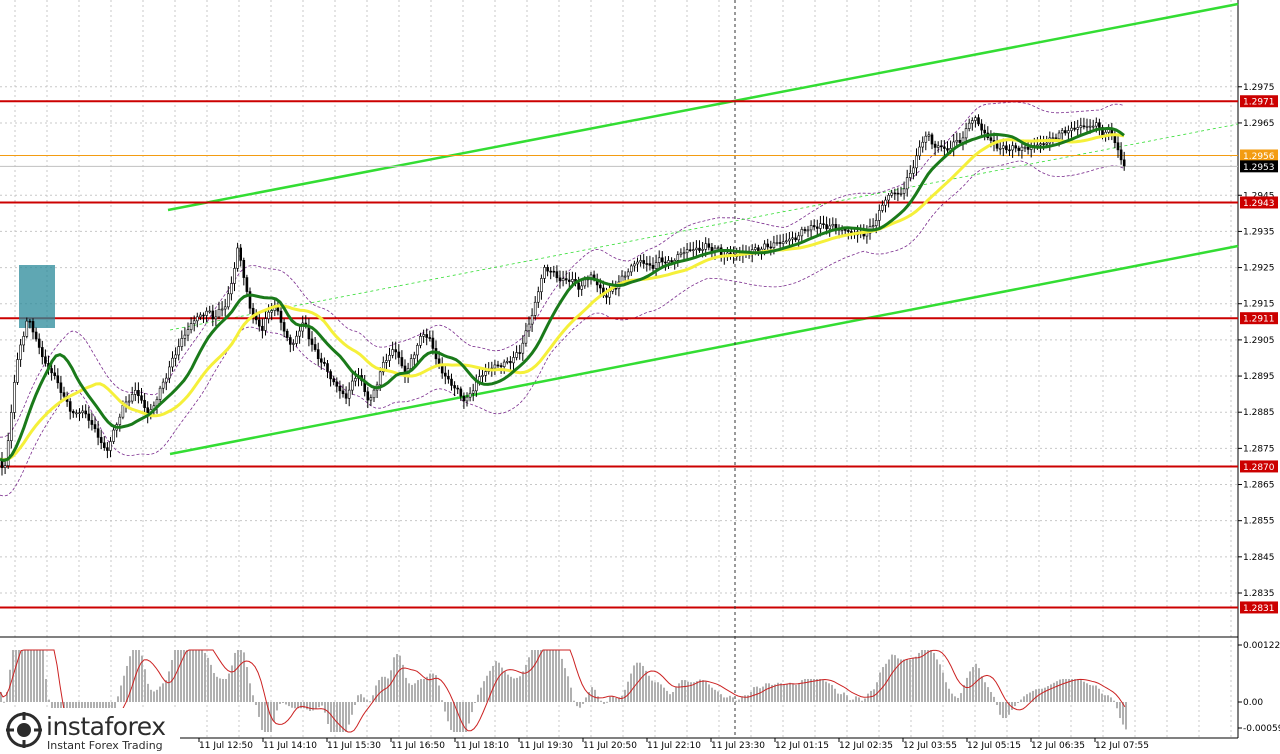 The image size is (1280, 754). I want to click on level-tag: 1.2831, so click(1259, 609).